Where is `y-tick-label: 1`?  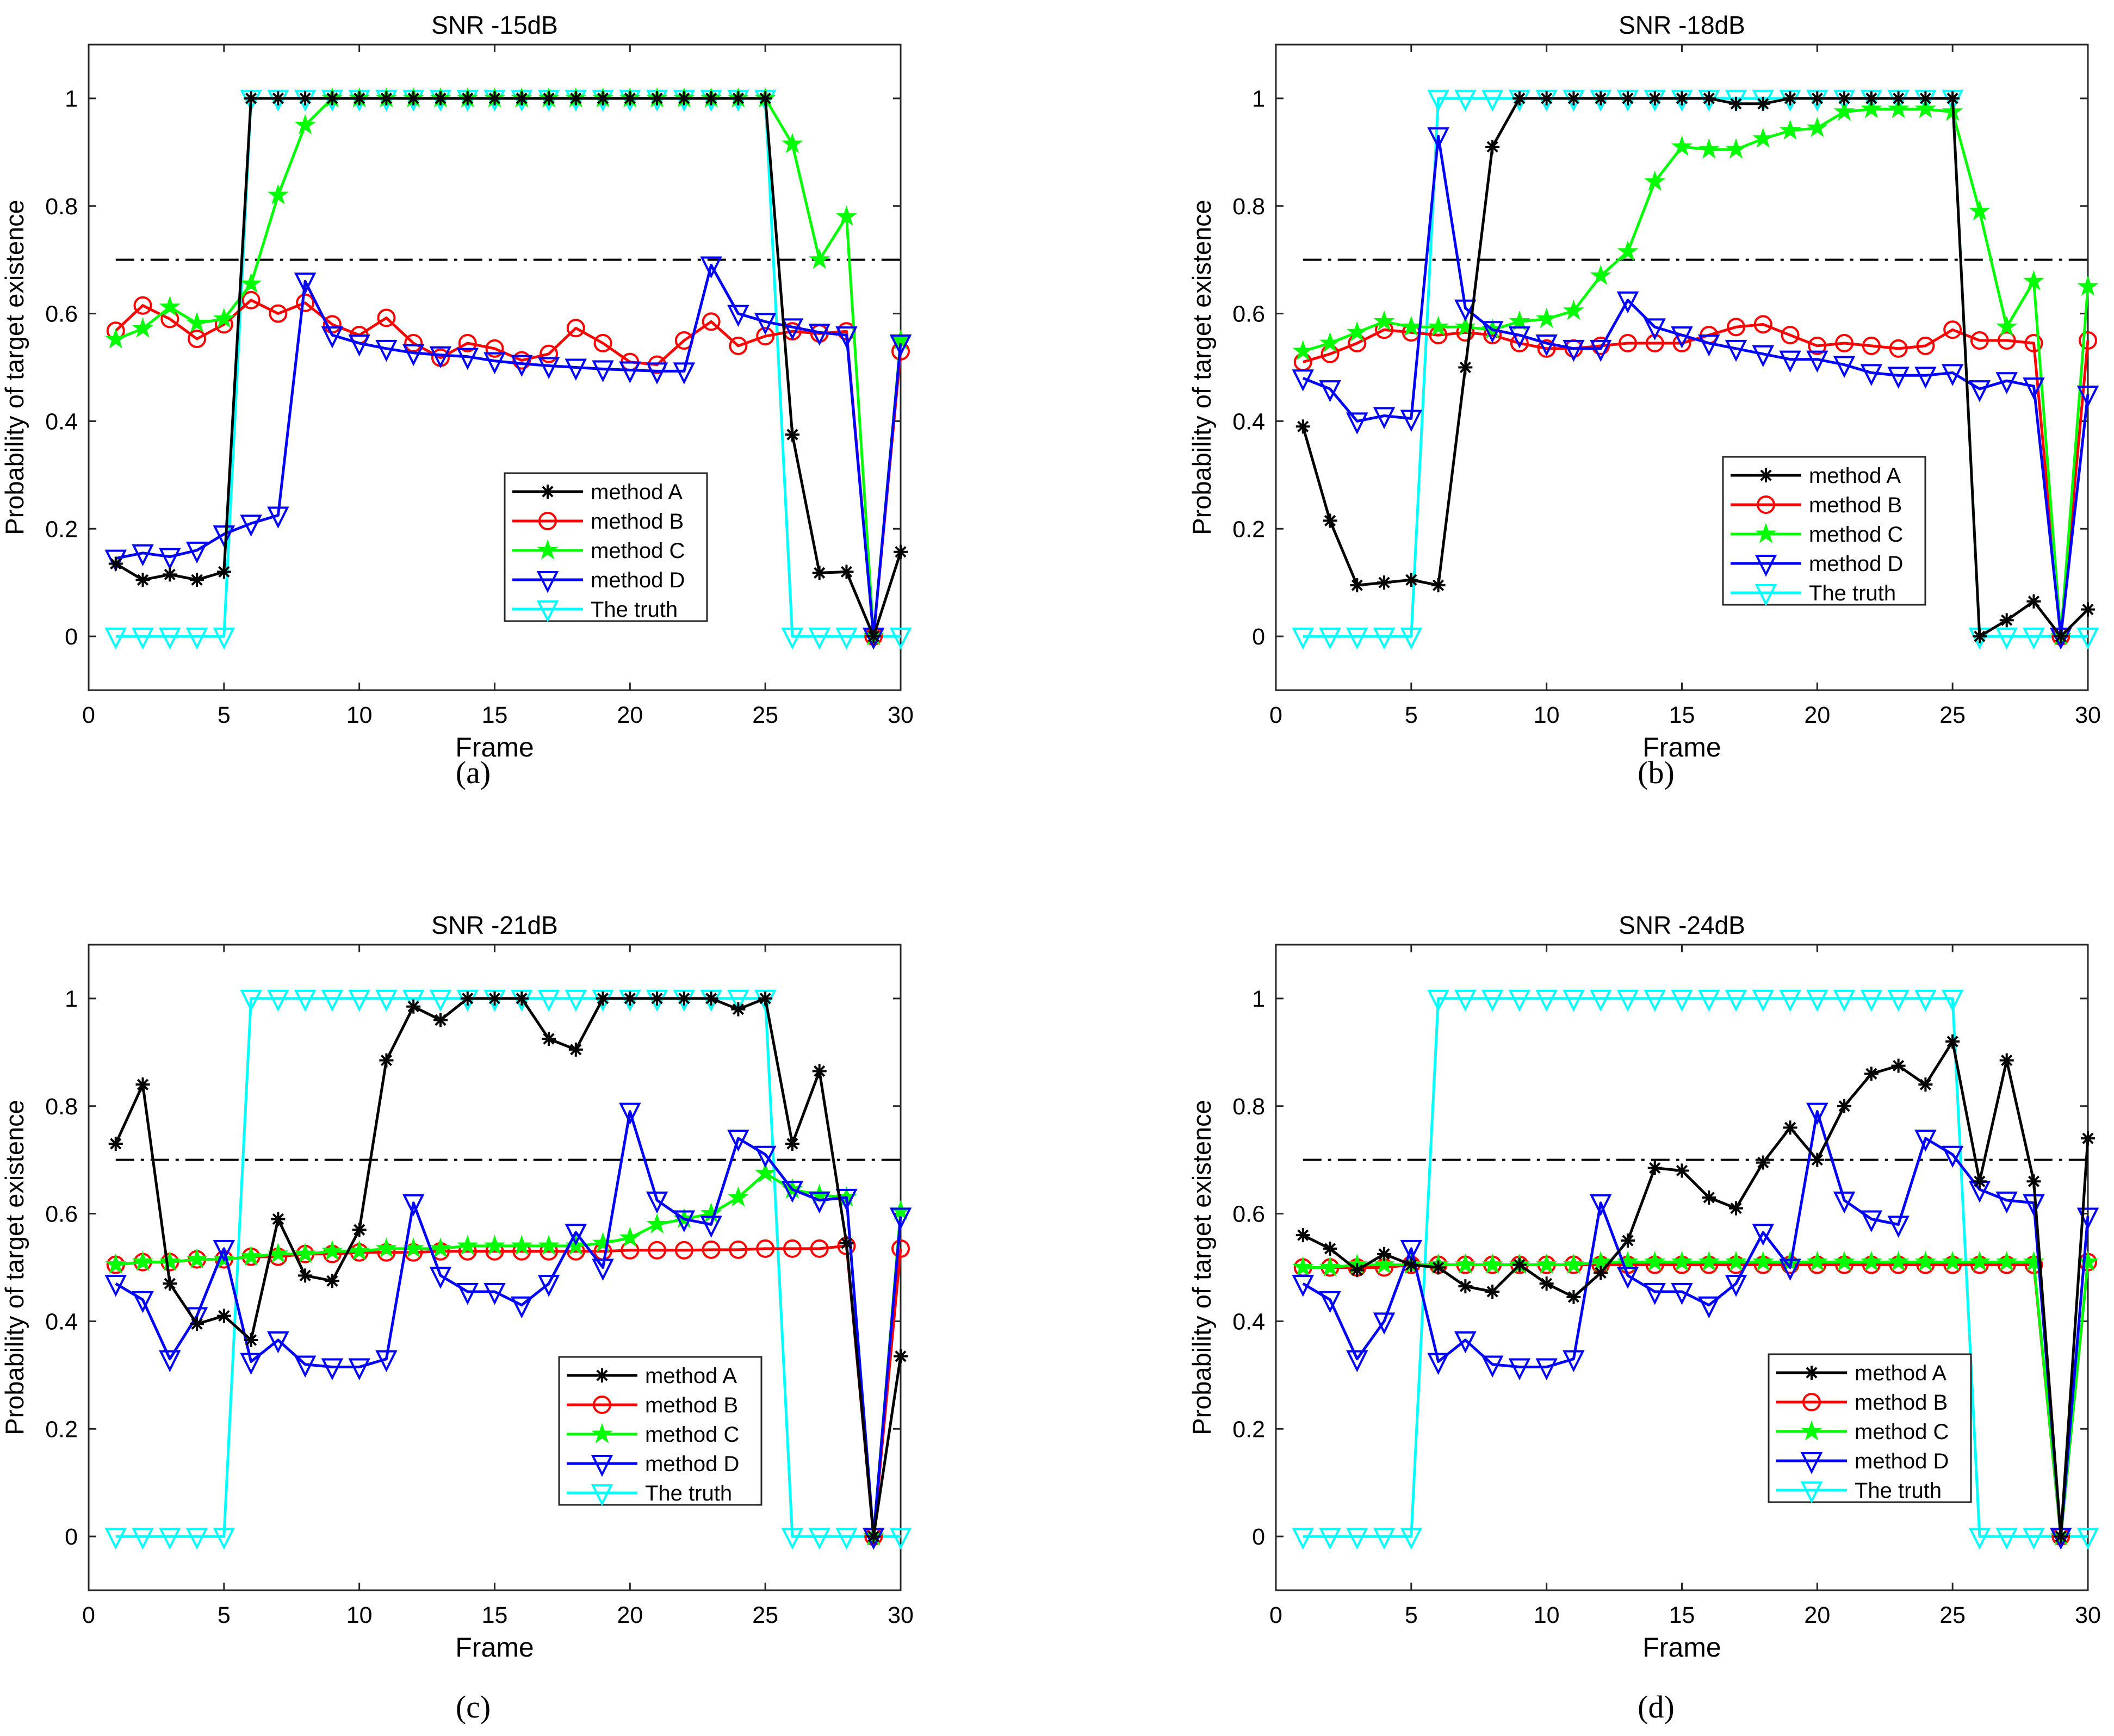
y-tick-label: 1 is located at coordinates (71, 999).